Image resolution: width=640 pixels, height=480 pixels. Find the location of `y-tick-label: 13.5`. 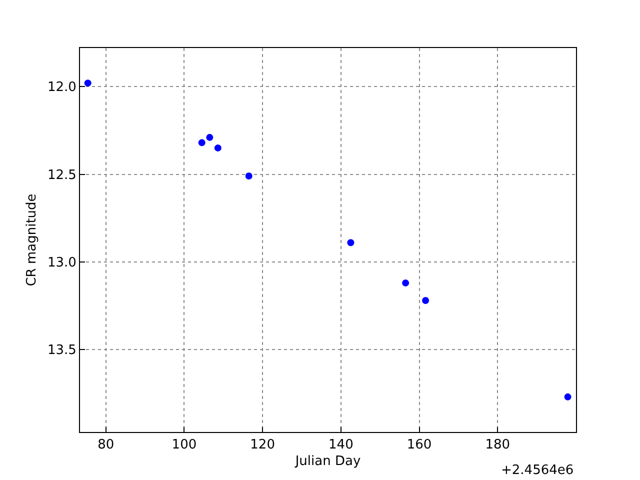

y-tick-label: 13.5 is located at coordinates (61, 350).